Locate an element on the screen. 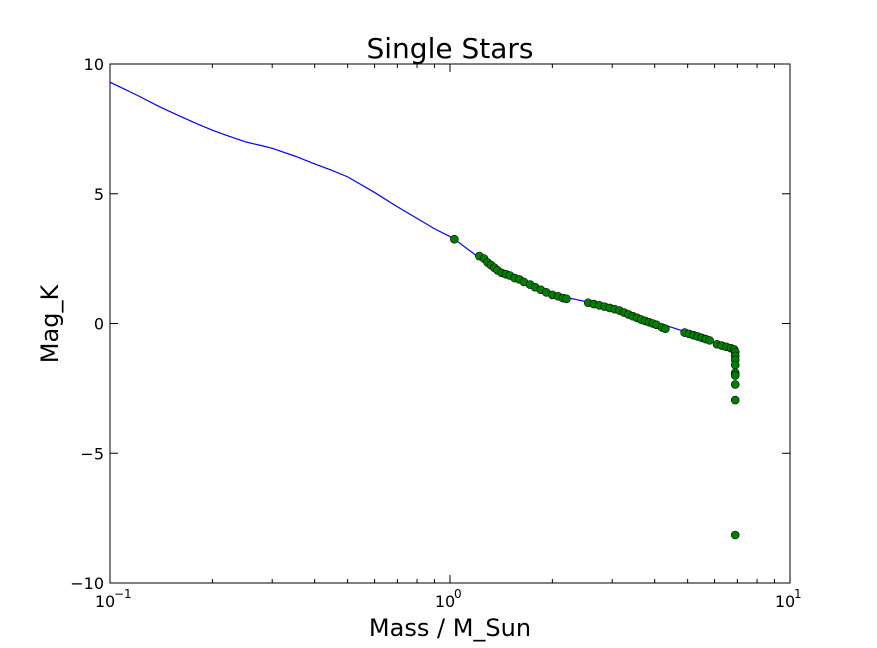  x-tick-label-exponent: 0 is located at coordinates (458, 594).